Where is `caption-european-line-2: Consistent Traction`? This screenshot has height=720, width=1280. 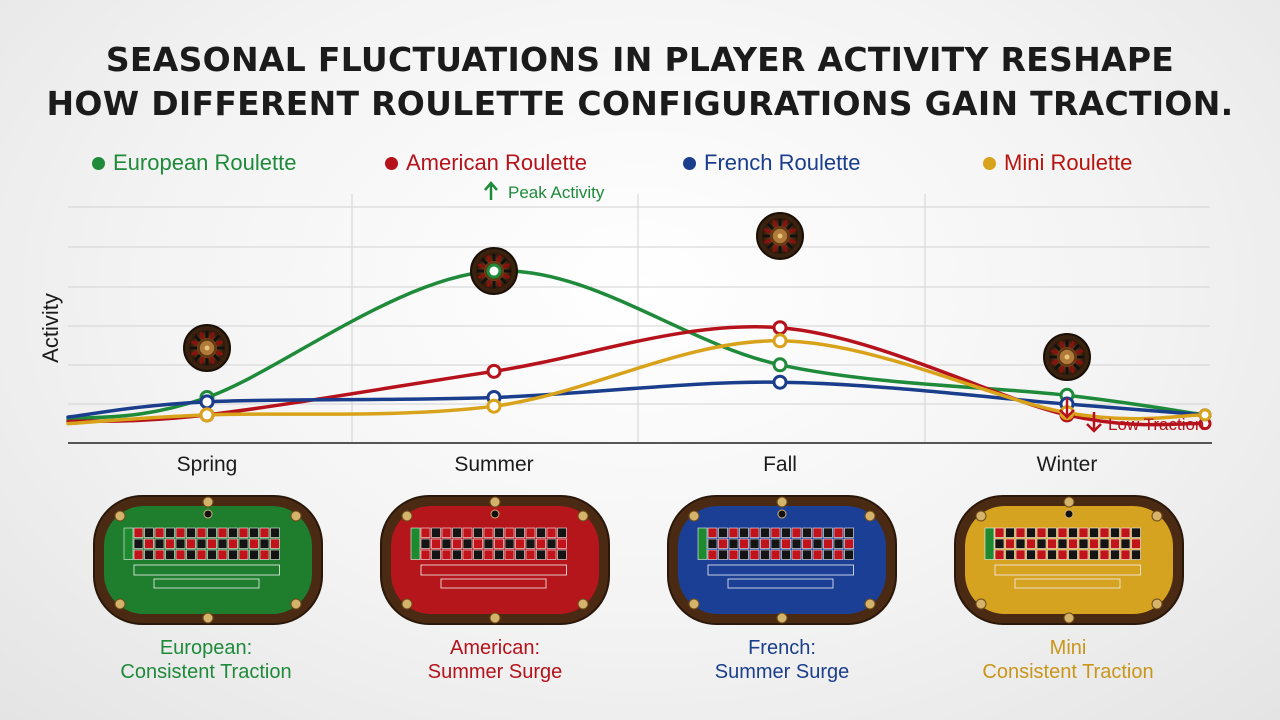
caption-european-line-2: Consistent Traction is located at coordinates (206, 672).